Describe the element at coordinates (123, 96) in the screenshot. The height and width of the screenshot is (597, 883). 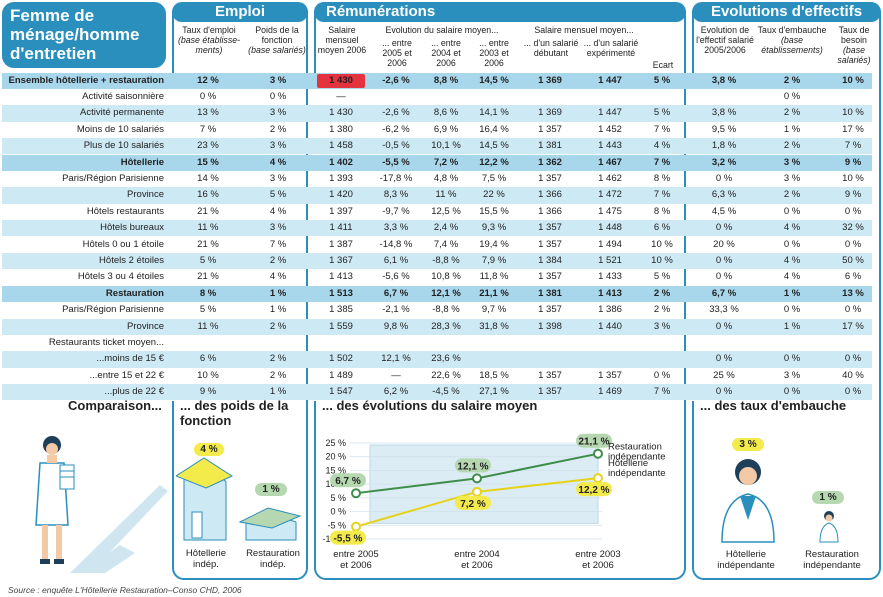
I see `row-label: Activité saisonnière` at that location.